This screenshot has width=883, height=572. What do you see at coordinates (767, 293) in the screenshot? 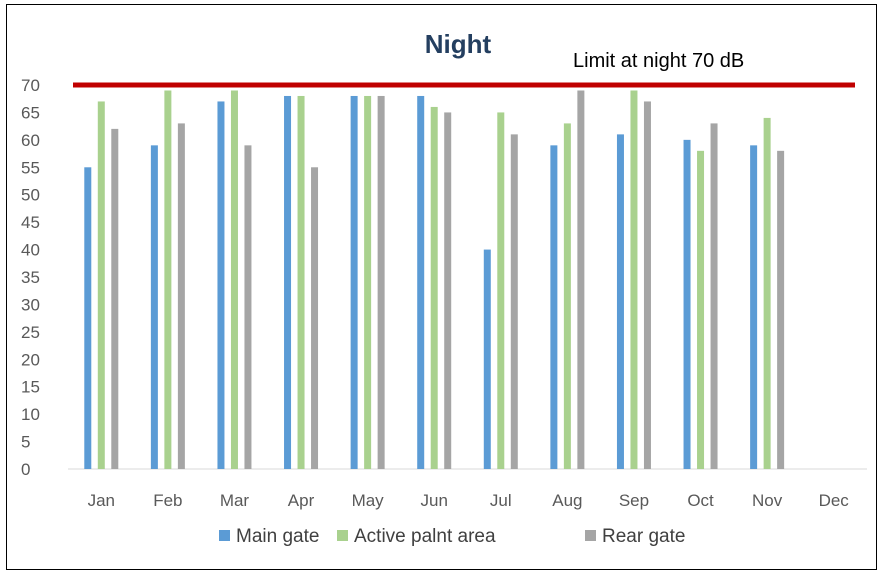
I see `bar-active-palnt-area-nov` at bounding box center [767, 293].